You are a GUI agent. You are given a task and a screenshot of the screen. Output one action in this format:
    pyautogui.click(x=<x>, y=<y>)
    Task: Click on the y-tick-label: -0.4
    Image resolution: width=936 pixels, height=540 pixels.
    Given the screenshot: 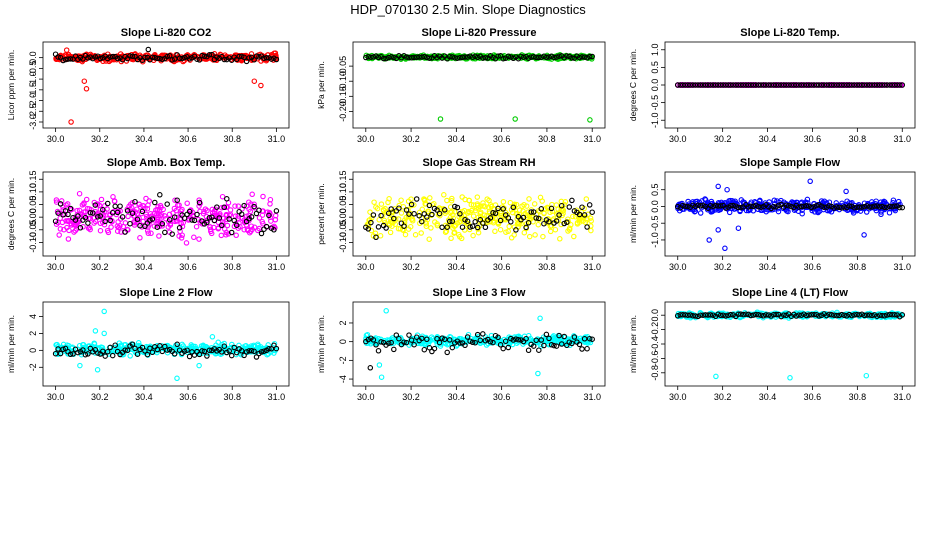 What is the action you would take?
    pyautogui.click(x=655, y=344)
    